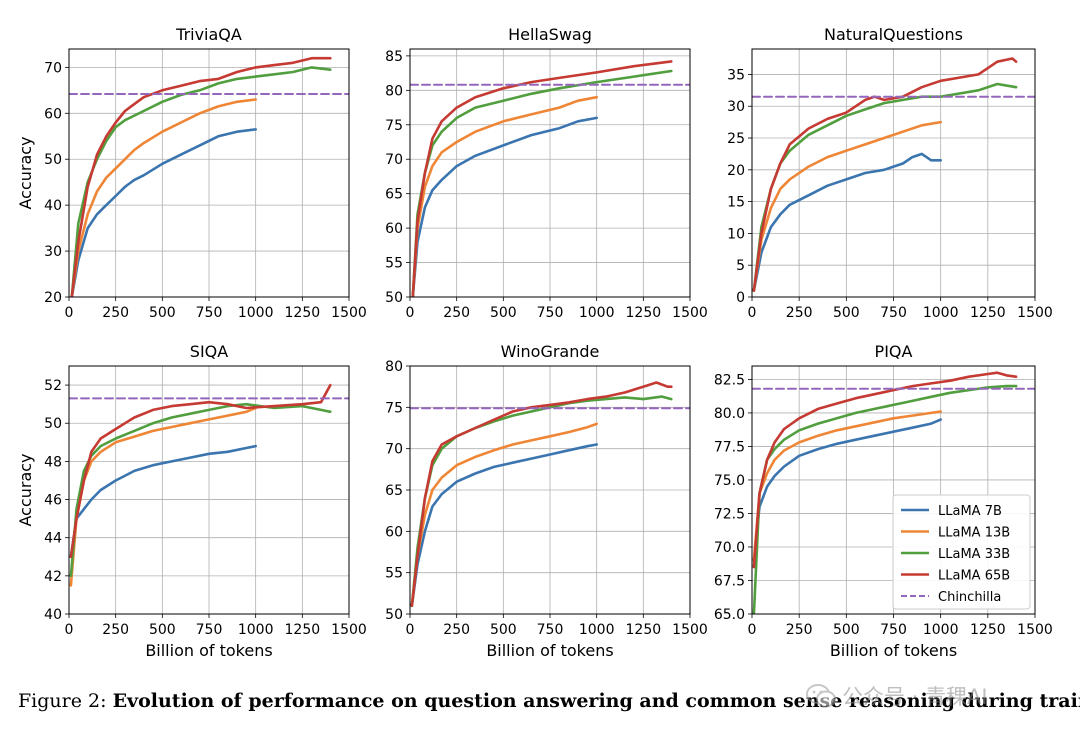  Describe the element at coordinates (53, 386) in the screenshot. I see `y-tick-label: 52` at that location.